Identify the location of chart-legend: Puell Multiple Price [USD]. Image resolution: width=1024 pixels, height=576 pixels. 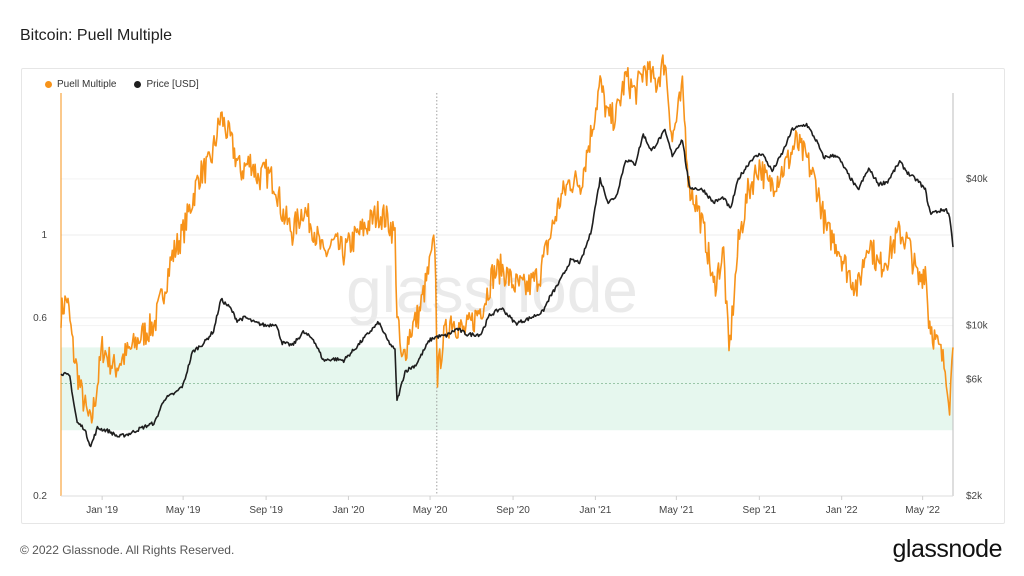
(122, 84).